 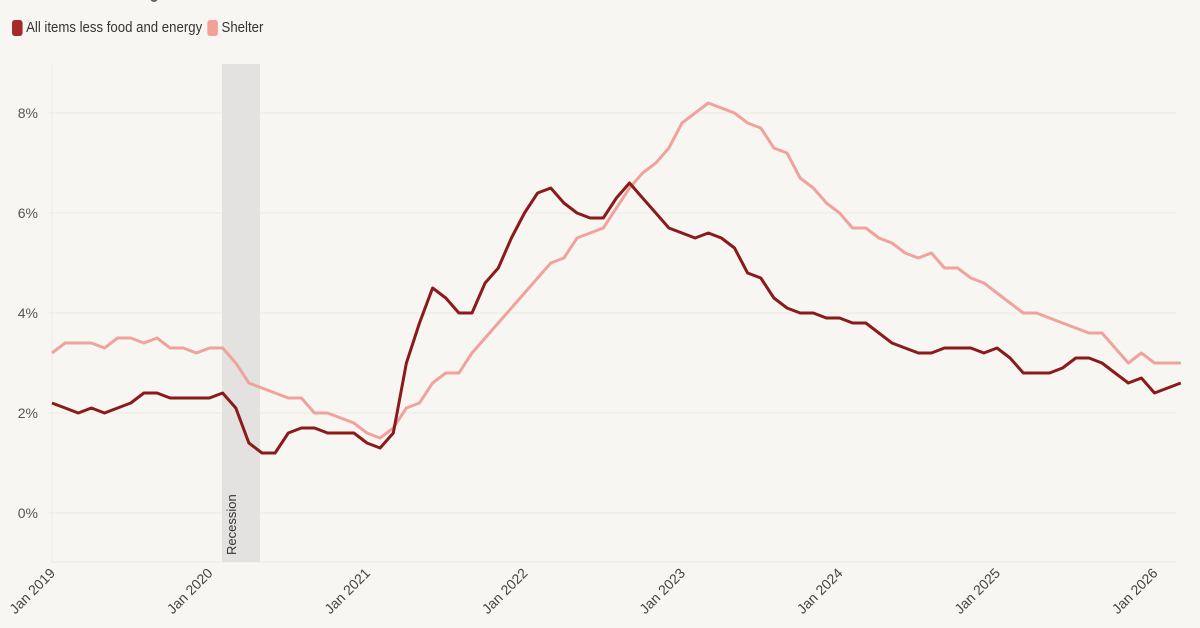 I want to click on y-tick-label: 4%, so click(x=28, y=313).